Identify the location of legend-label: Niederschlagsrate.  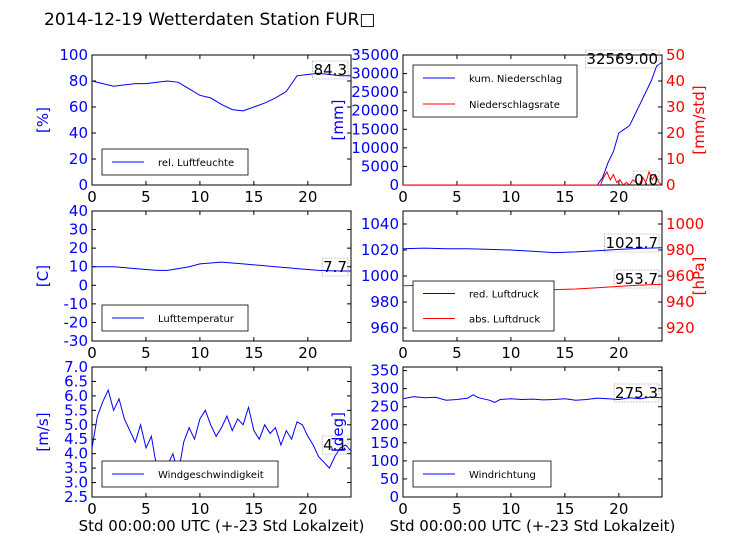
(514, 105).